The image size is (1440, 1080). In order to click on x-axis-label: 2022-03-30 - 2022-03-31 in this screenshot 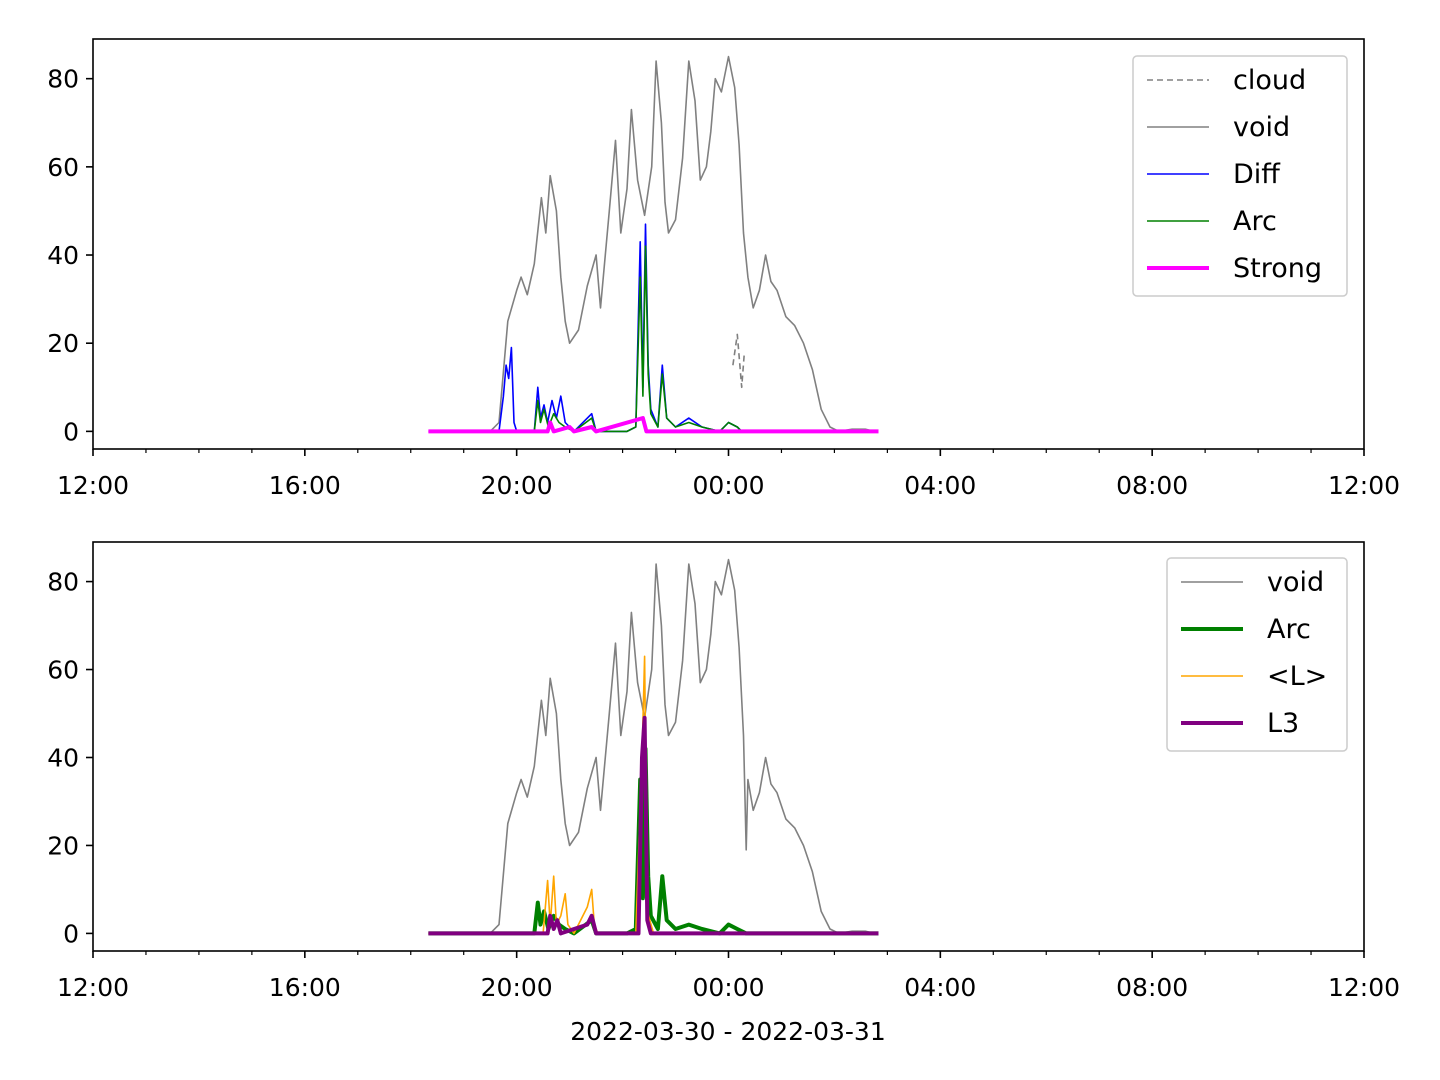, I will do `click(728, 1031)`.